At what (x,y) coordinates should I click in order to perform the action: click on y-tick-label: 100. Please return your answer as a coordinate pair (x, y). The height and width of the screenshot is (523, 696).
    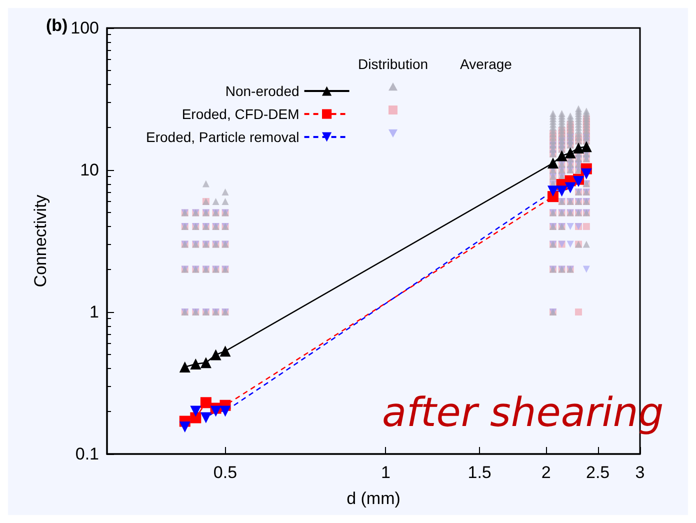
    Looking at the image, I should click on (84, 28).